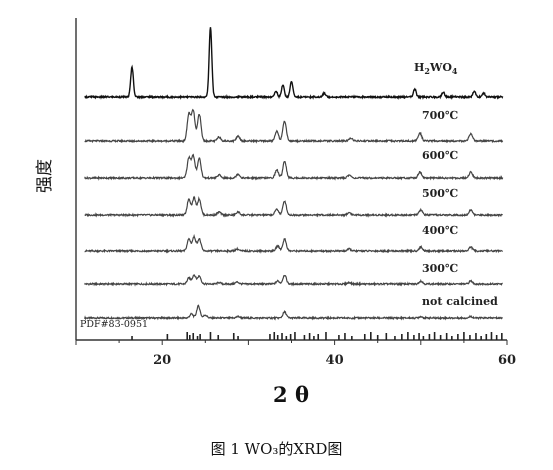 The image size is (553, 470). What do you see at coordinates (114, 324) in the screenshot?
I see `reference-label: PDF#83-0951` at bounding box center [114, 324].